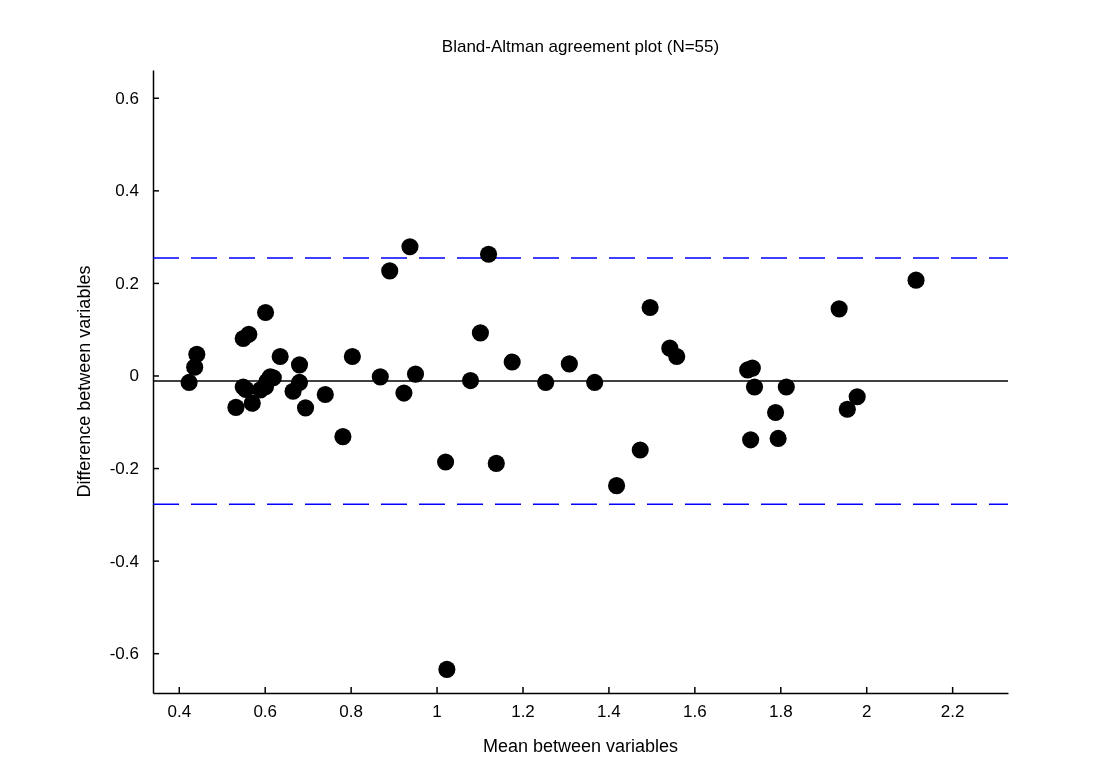 Image resolution: width=1105 pixels, height=773 pixels. Describe the element at coordinates (124, 654) in the screenshot. I see `y-tick-label: -0.6` at that location.